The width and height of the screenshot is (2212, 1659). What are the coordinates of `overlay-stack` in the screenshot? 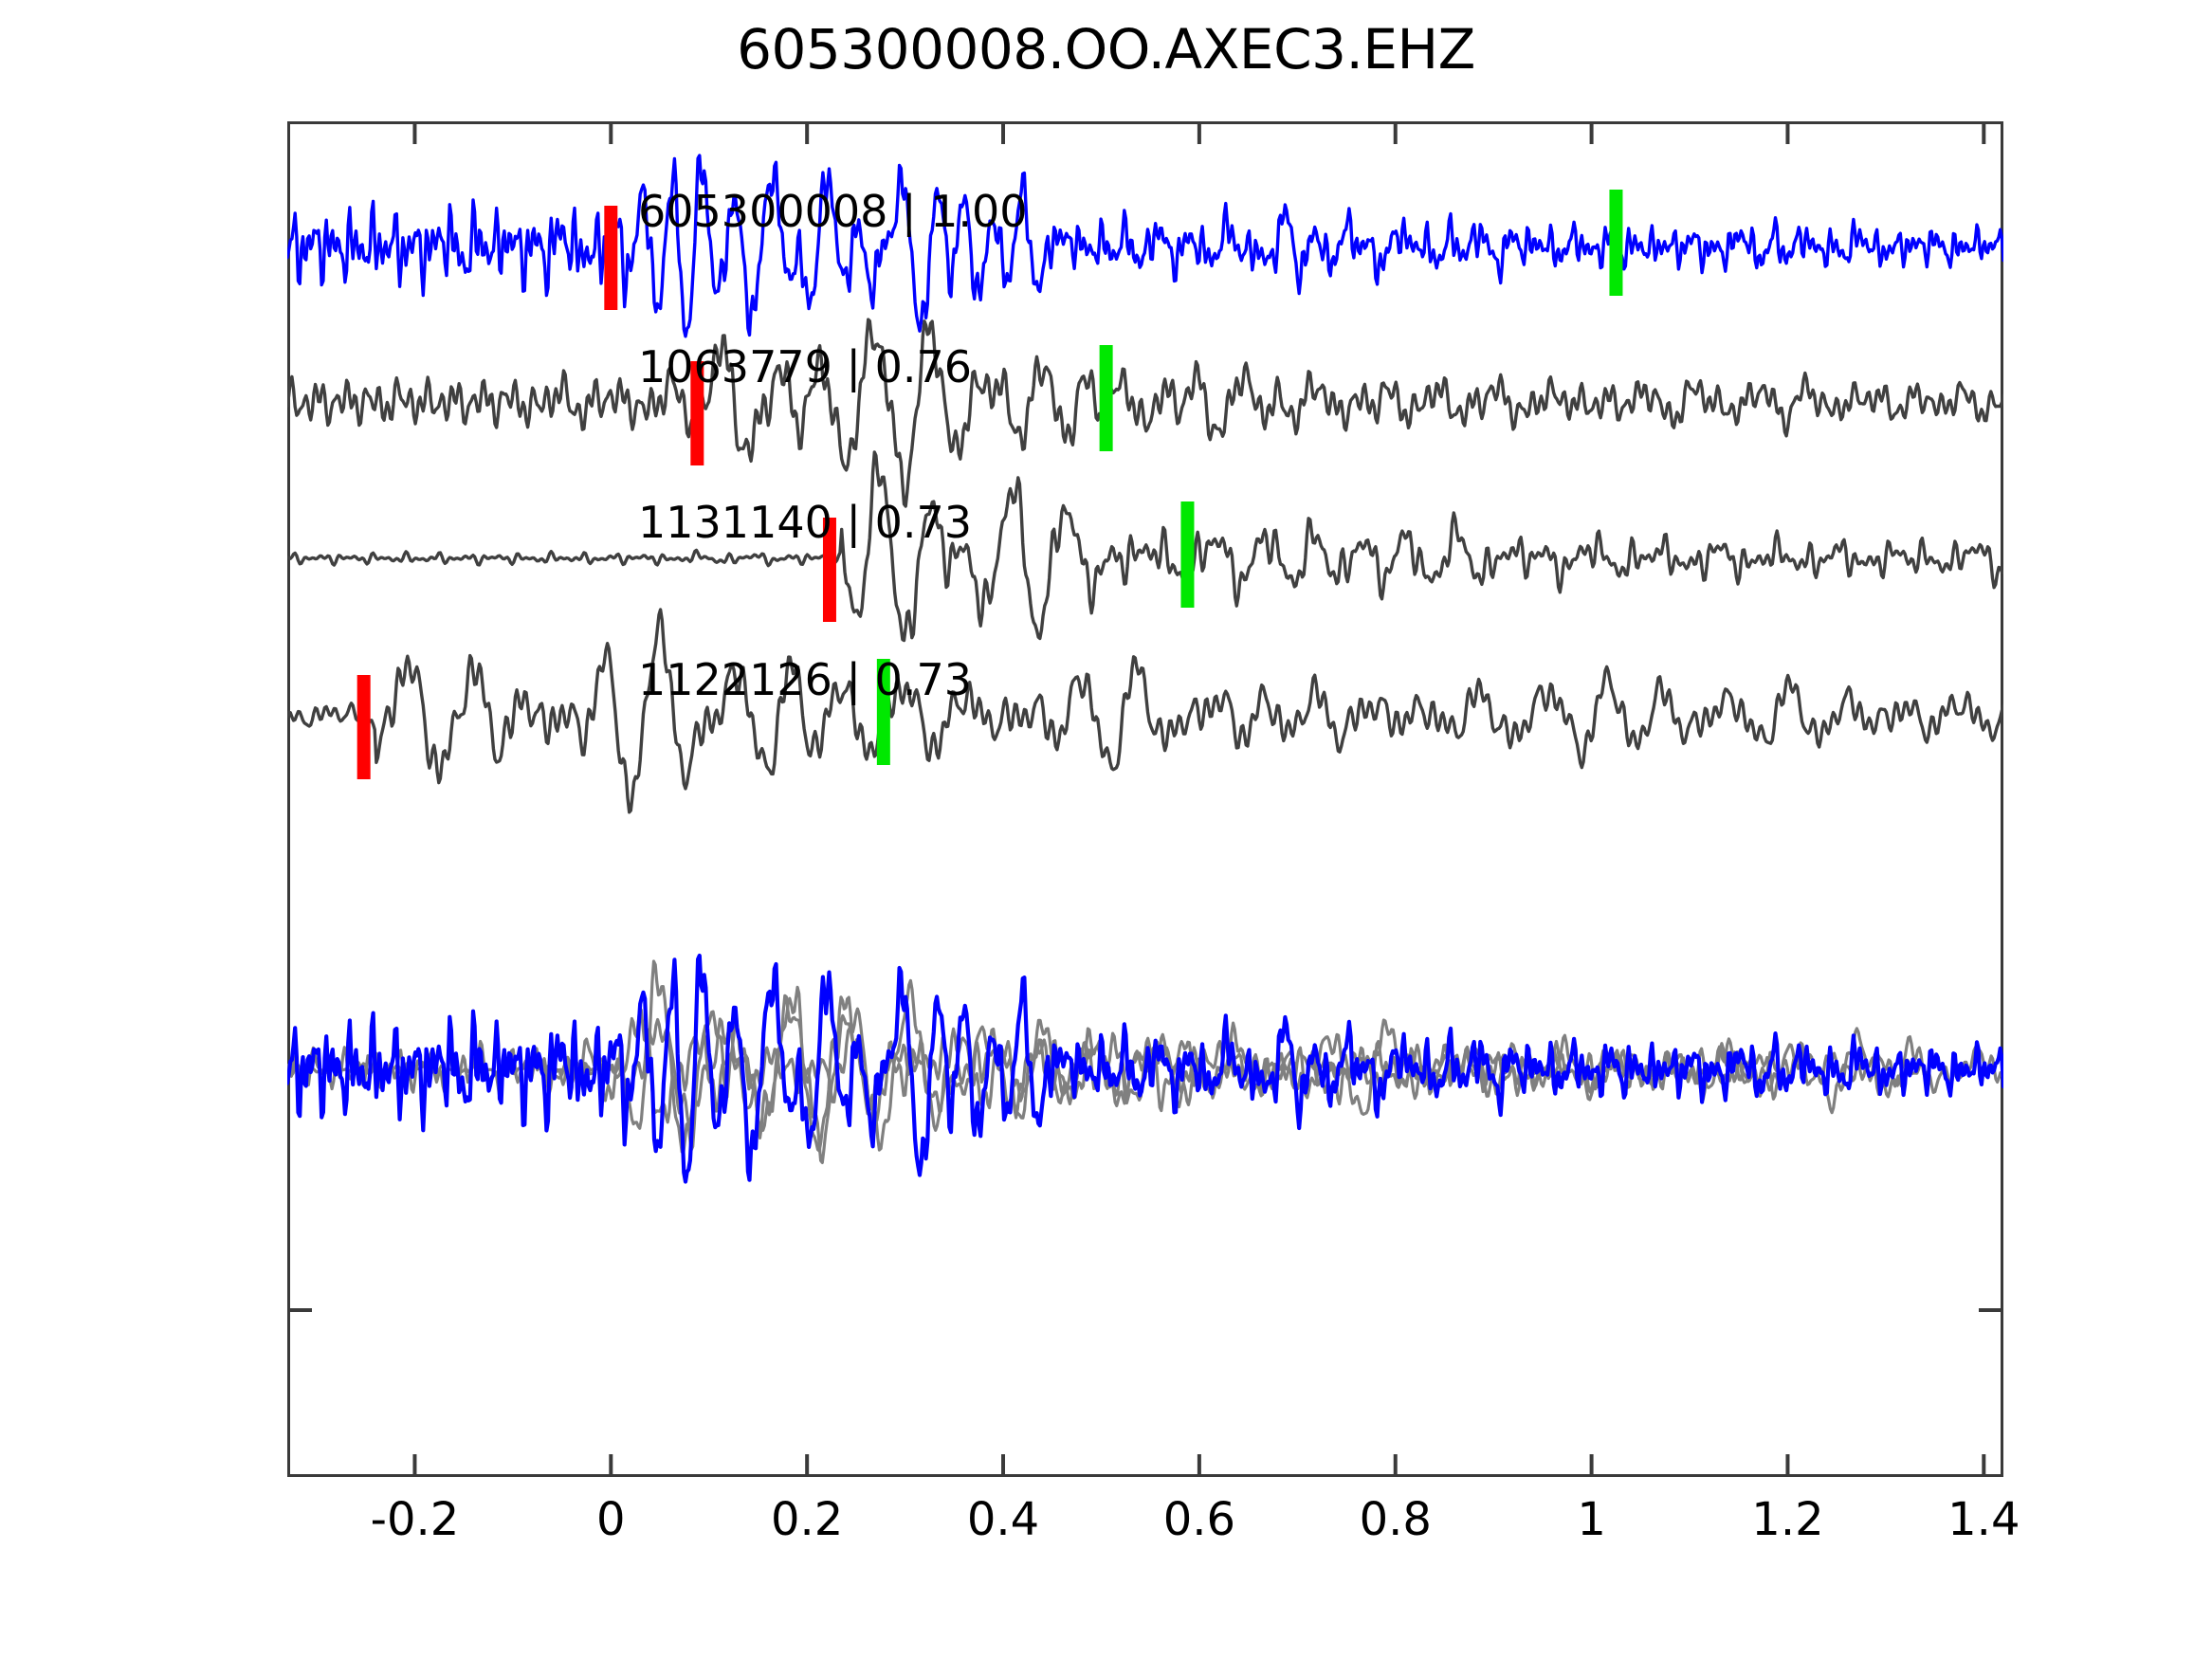 It's located at (1145, 1068).